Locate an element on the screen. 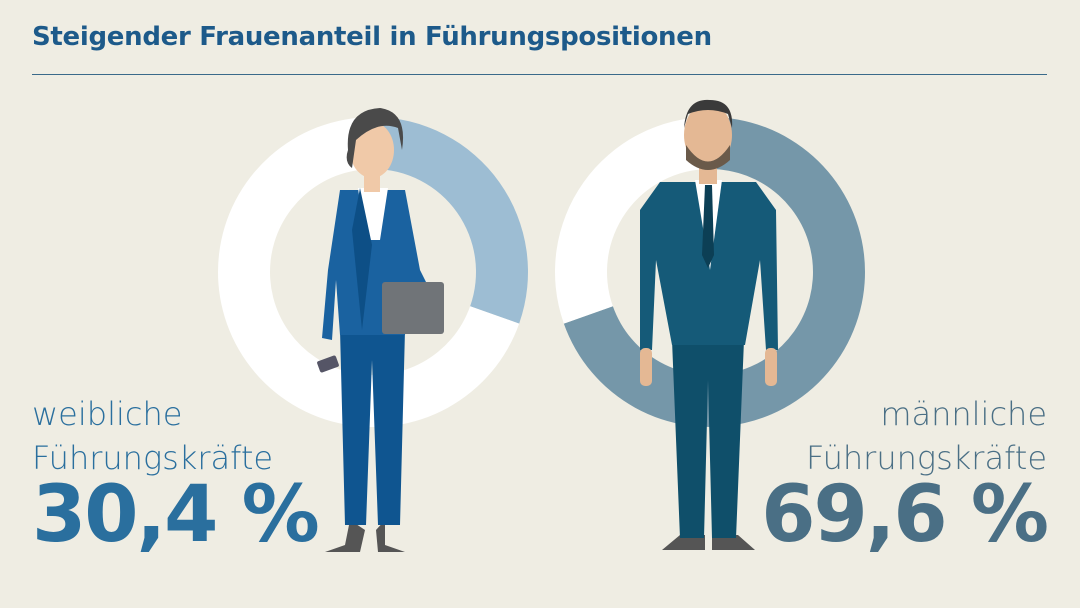 The height and width of the screenshot is (608, 1080). value-label: 69,6 % is located at coordinates (905, 515).